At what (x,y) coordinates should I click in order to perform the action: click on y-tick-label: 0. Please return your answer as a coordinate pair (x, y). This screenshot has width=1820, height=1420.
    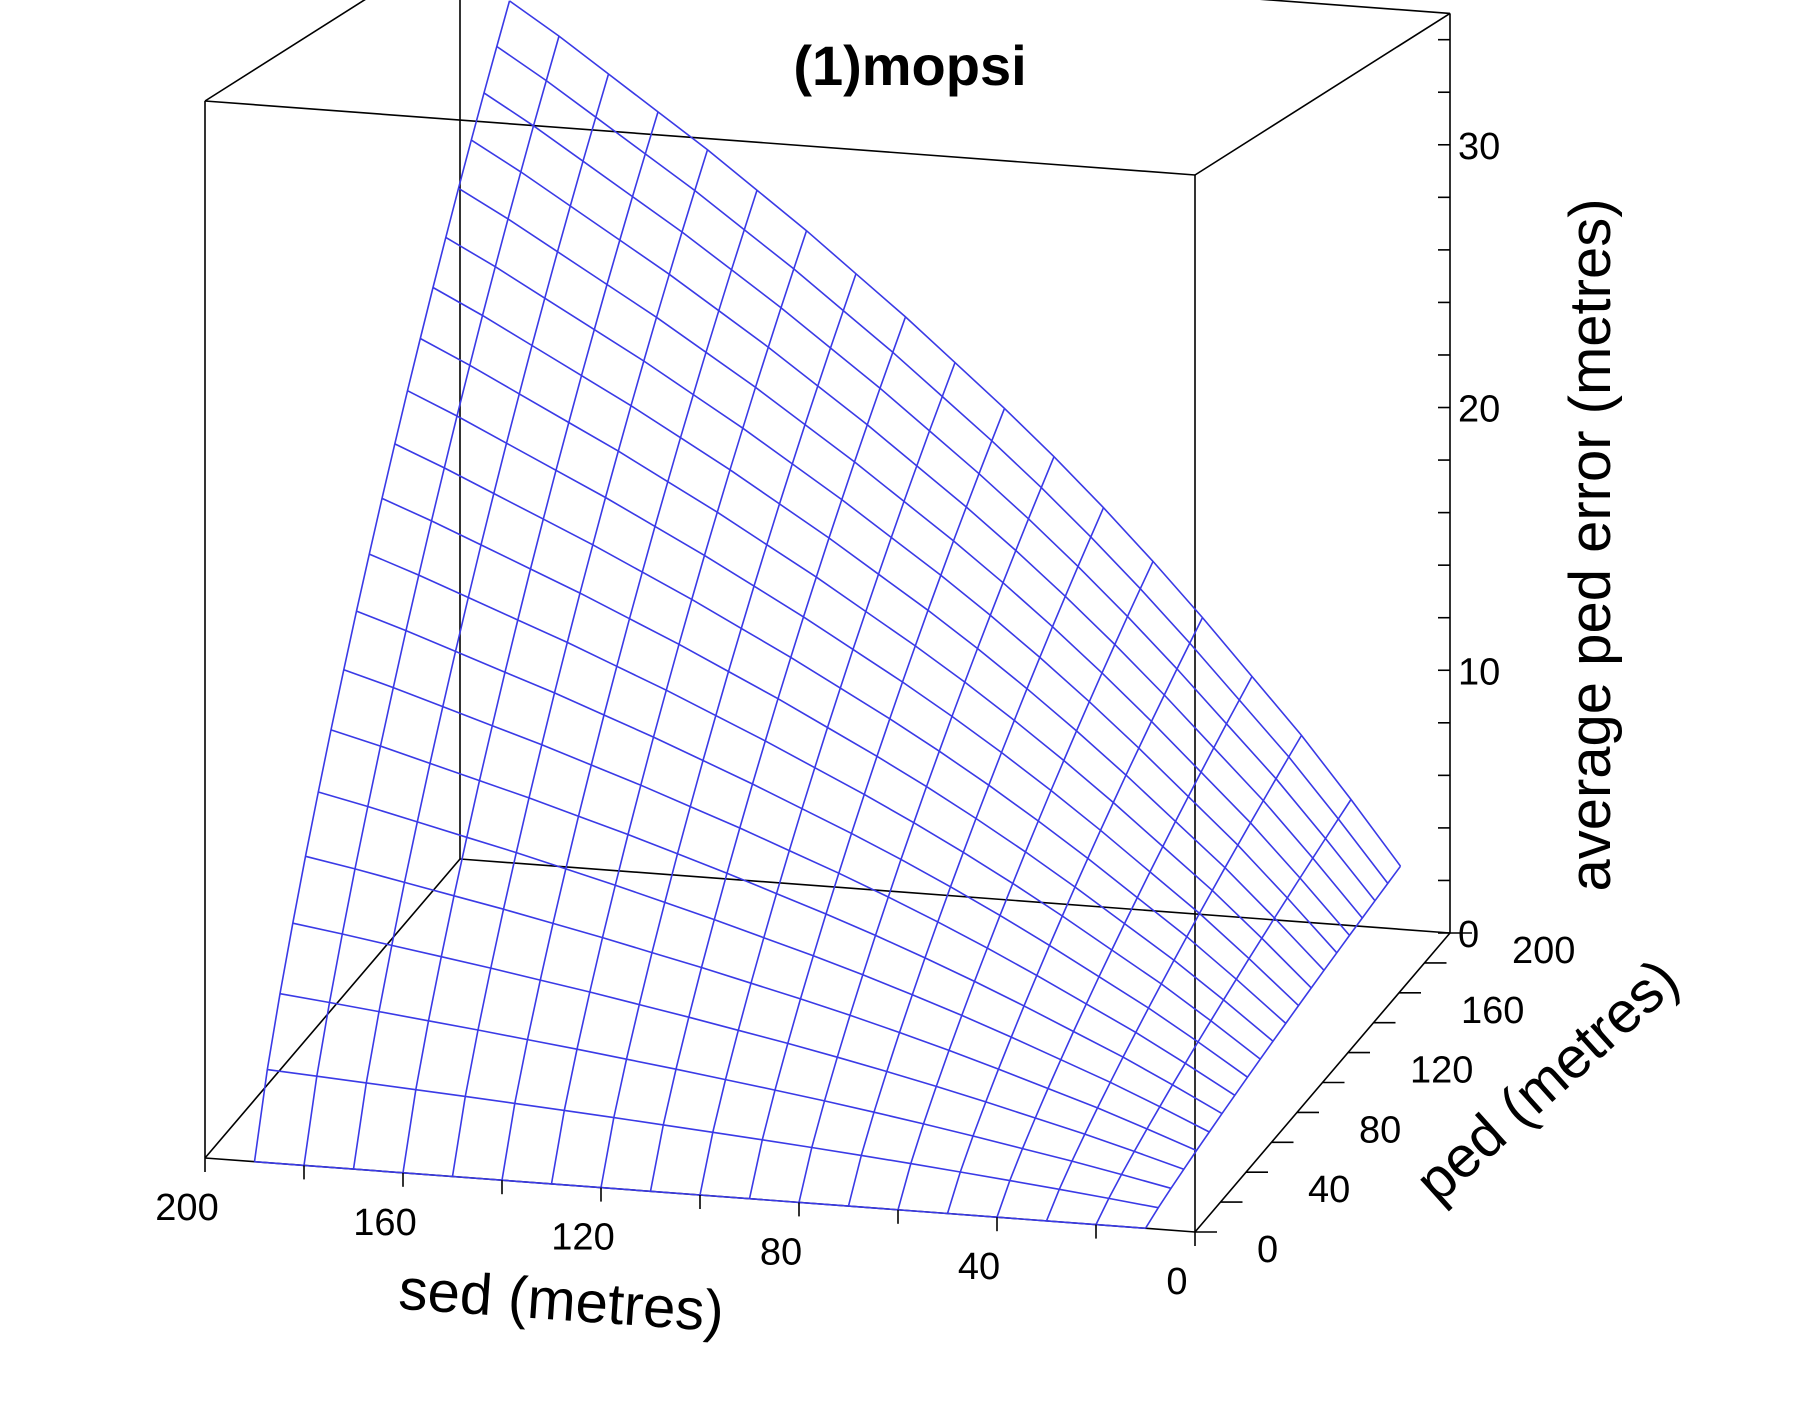
    Looking at the image, I should click on (1267, 1250).